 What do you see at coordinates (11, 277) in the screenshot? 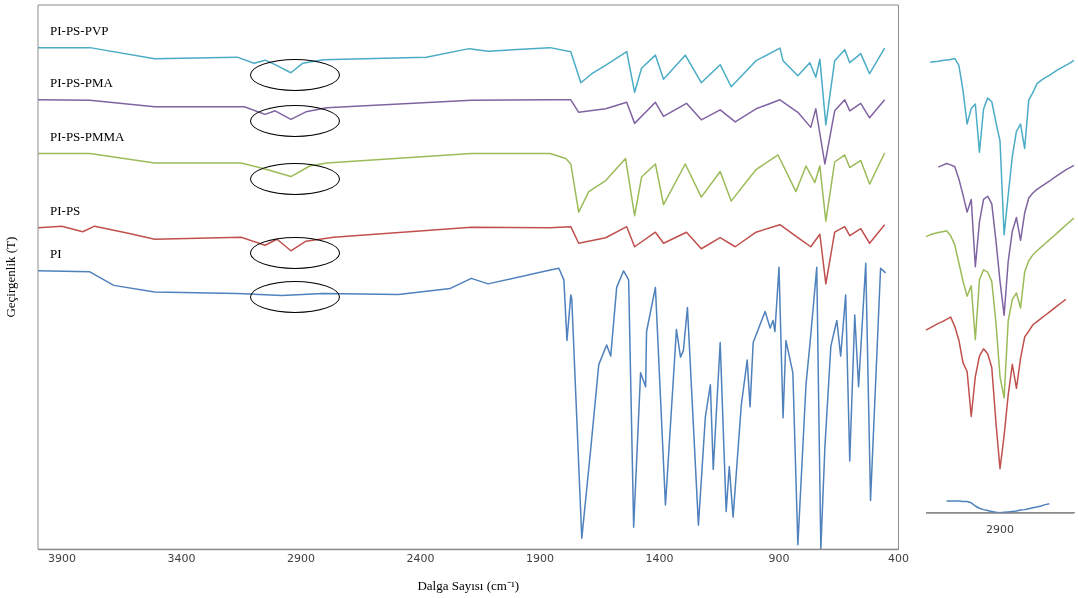
I see `y-axis-title: Geçirgenlik (T)` at bounding box center [11, 277].